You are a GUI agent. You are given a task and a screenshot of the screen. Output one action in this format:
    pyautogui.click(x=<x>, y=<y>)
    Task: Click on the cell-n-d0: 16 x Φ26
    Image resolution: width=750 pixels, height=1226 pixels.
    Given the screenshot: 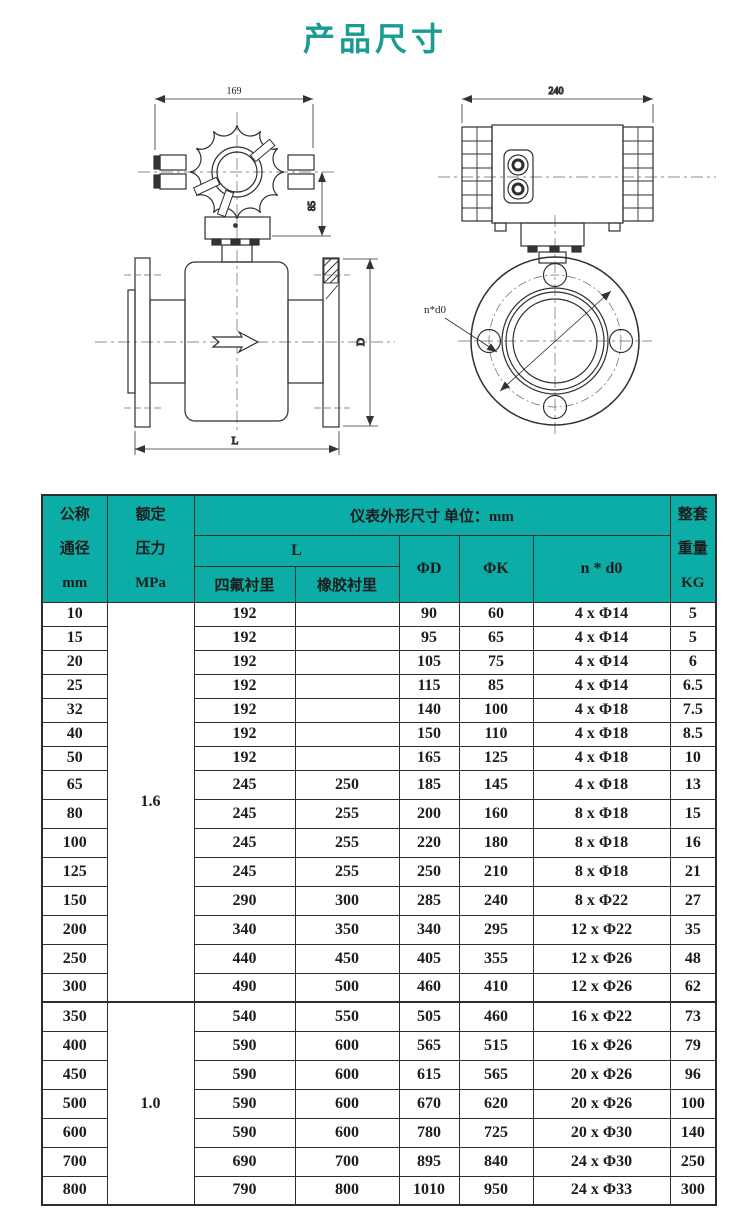 What is the action you would take?
    pyautogui.click(x=601, y=1045)
    